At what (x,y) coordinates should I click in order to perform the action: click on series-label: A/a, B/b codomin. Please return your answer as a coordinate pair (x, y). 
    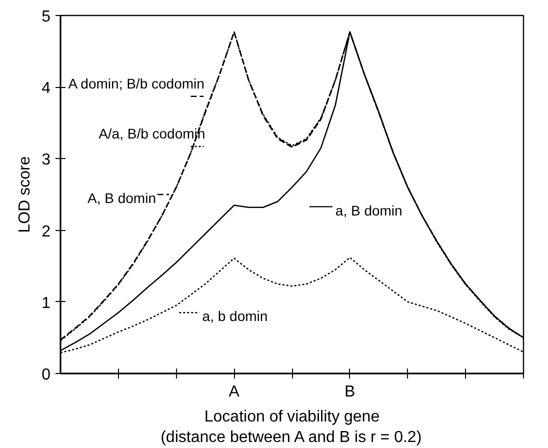
    Looking at the image, I should click on (152, 134).